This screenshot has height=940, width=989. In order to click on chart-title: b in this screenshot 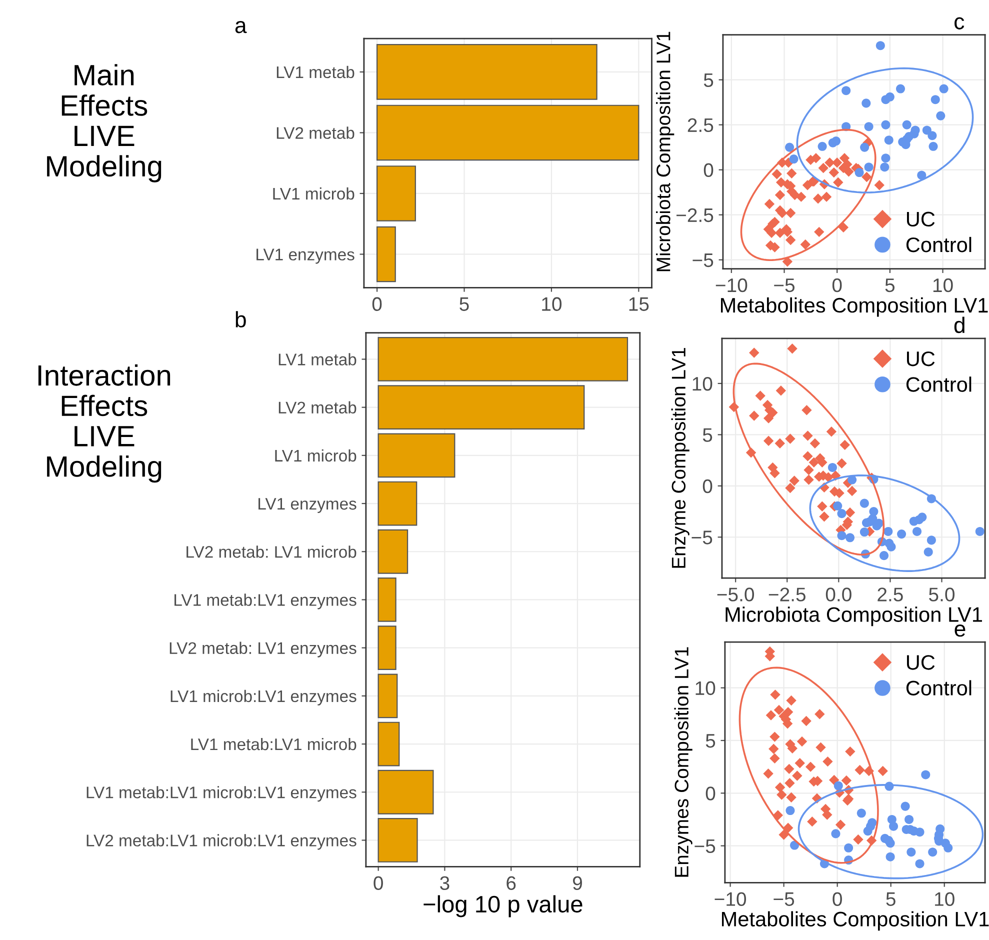, I will do `click(241, 319)`.